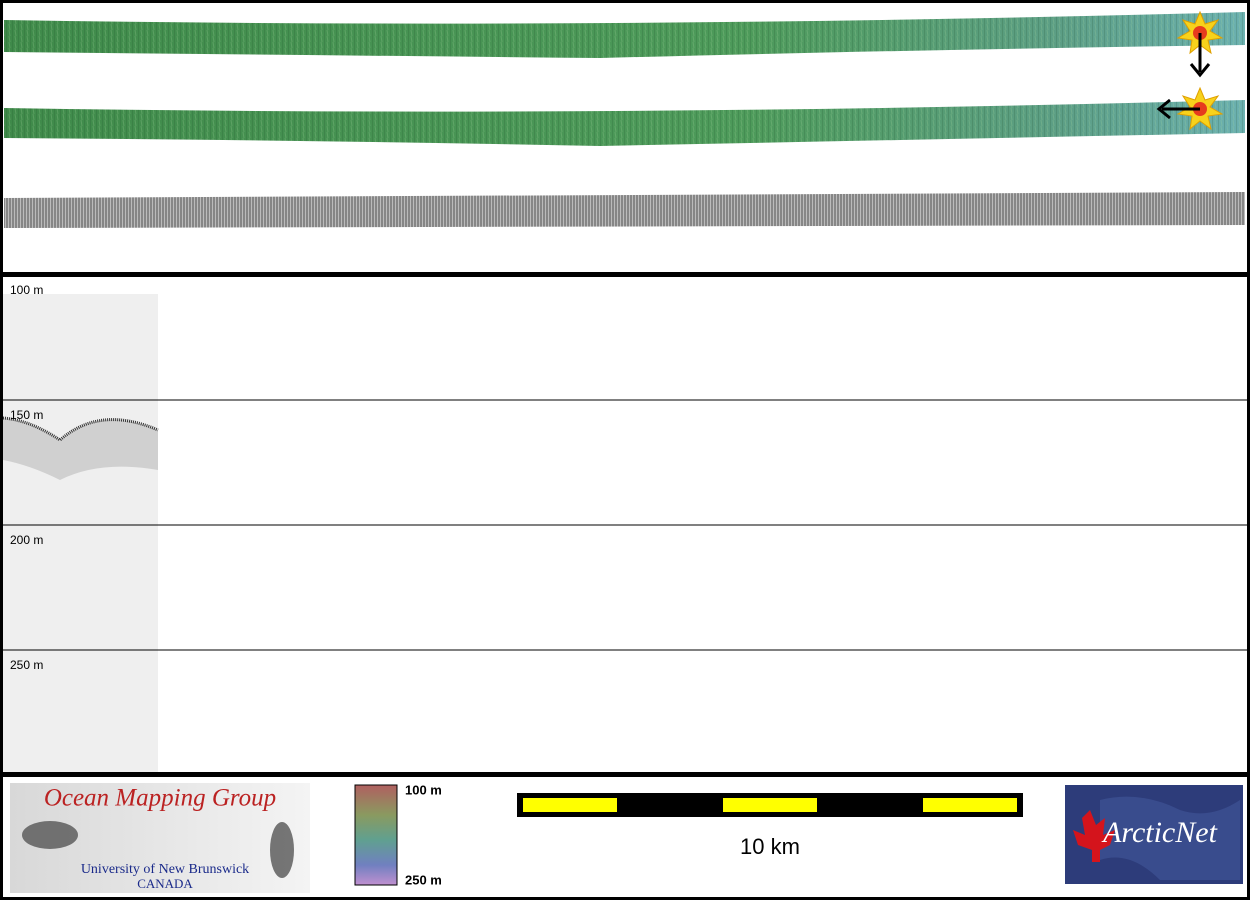 This screenshot has width=1250, height=905. What do you see at coordinates (80, 429) in the screenshot?
I see `echogram-seabed-line` at bounding box center [80, 429].